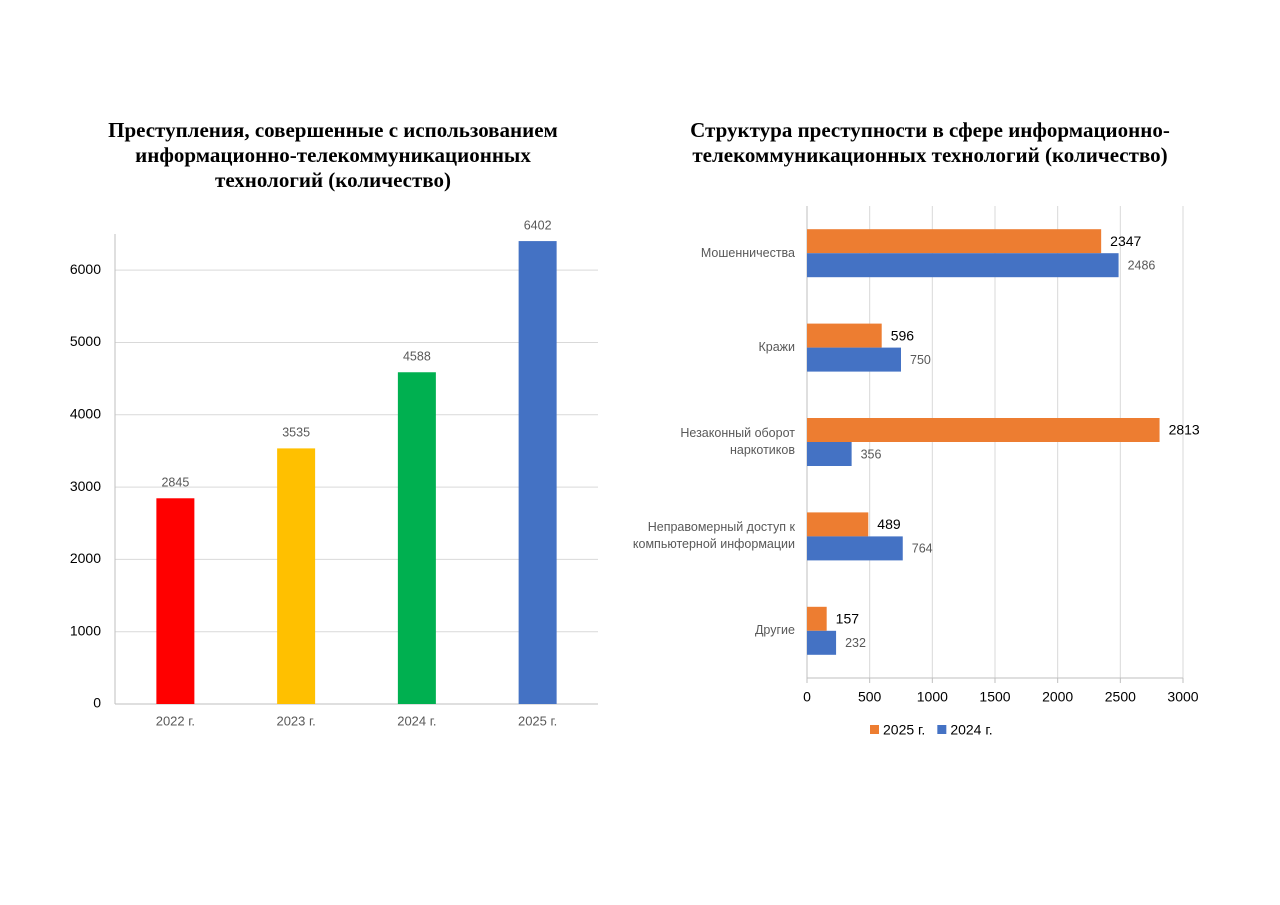  I want to click on y-tick-label: 1000, so click(85, 630).